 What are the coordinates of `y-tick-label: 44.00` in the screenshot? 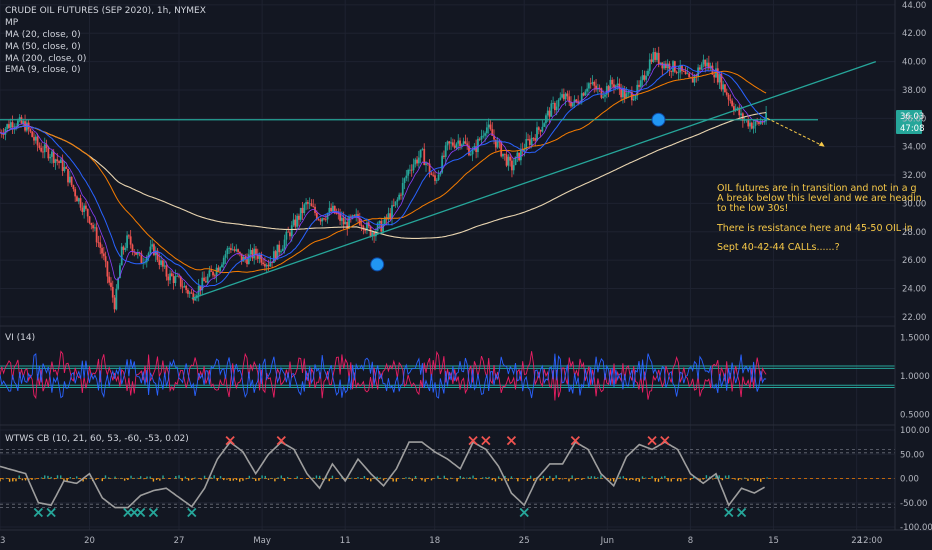 It's located at (914, 6).